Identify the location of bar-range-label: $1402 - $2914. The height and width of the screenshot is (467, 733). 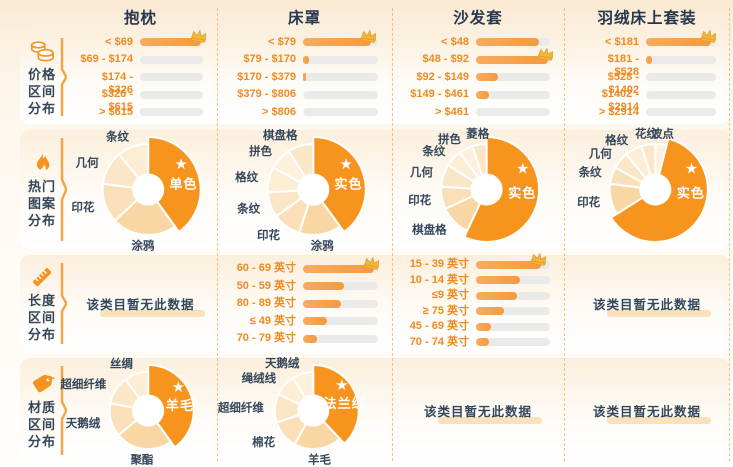
(620, 100).